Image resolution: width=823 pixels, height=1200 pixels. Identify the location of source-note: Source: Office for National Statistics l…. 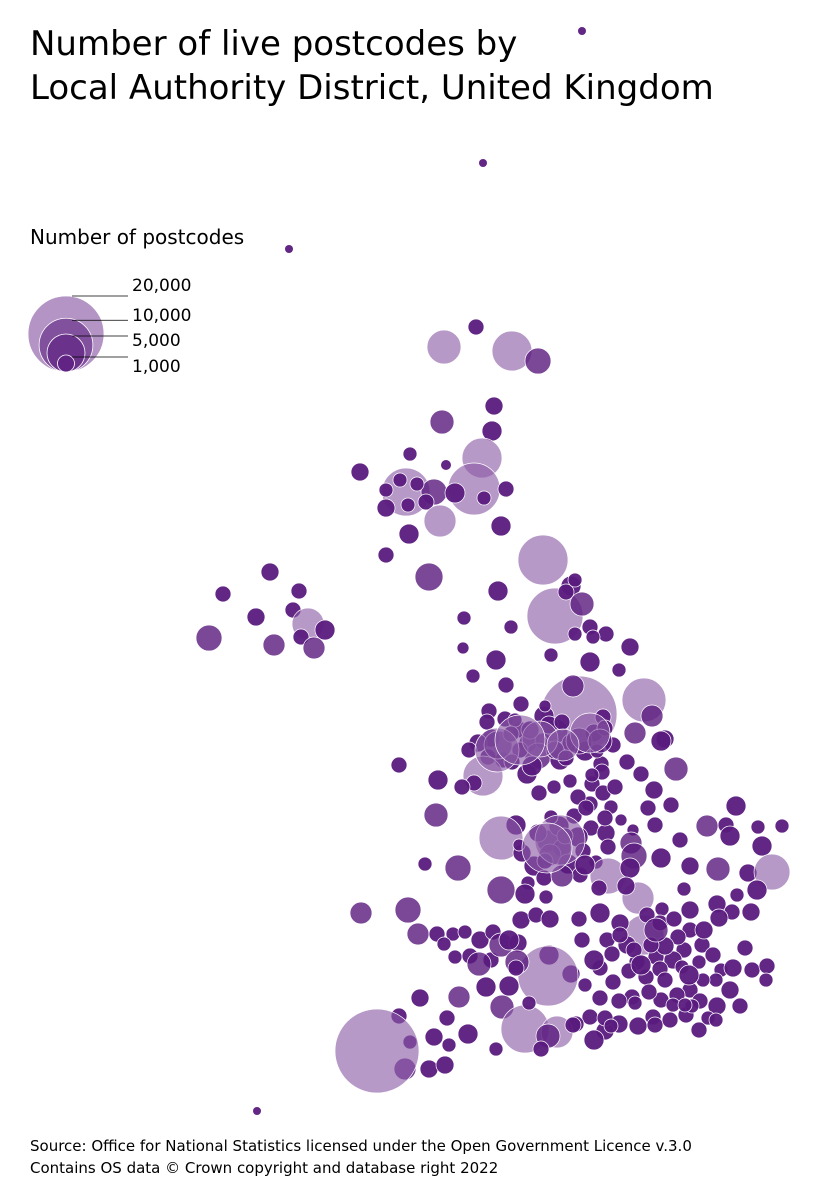
(361, 1157).